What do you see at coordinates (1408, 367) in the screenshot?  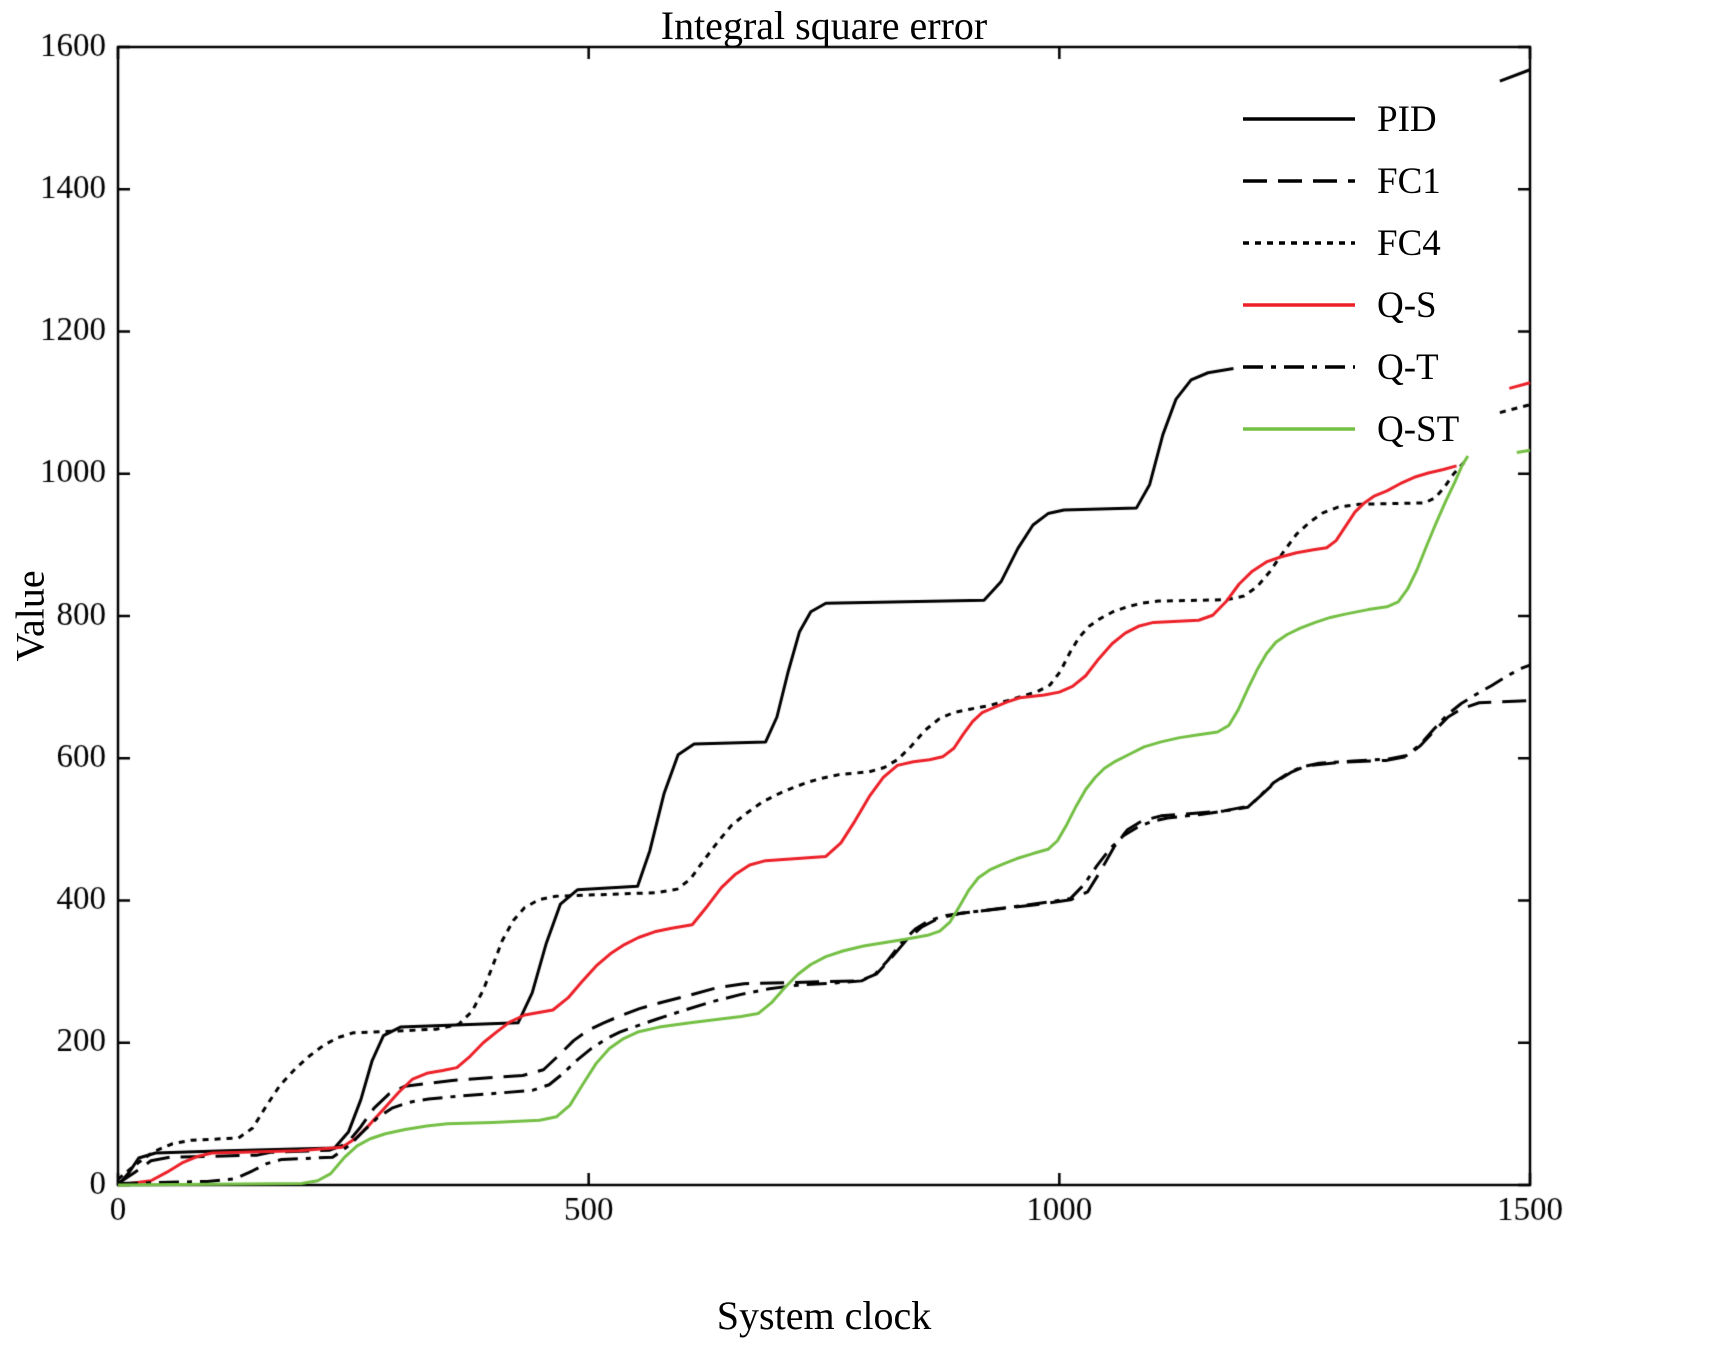 I see `legend-label: Q-T` at bounding box center [1408, 367].